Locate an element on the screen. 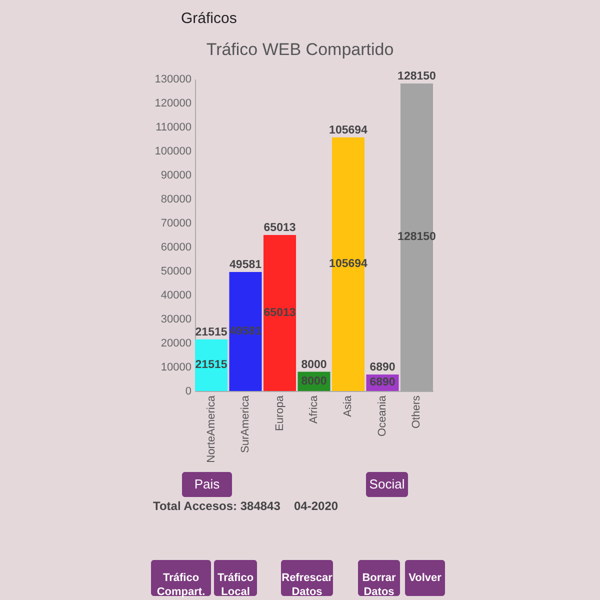 The image size is (600, 600). text: Gráficos is located at coordinates (209, 18).